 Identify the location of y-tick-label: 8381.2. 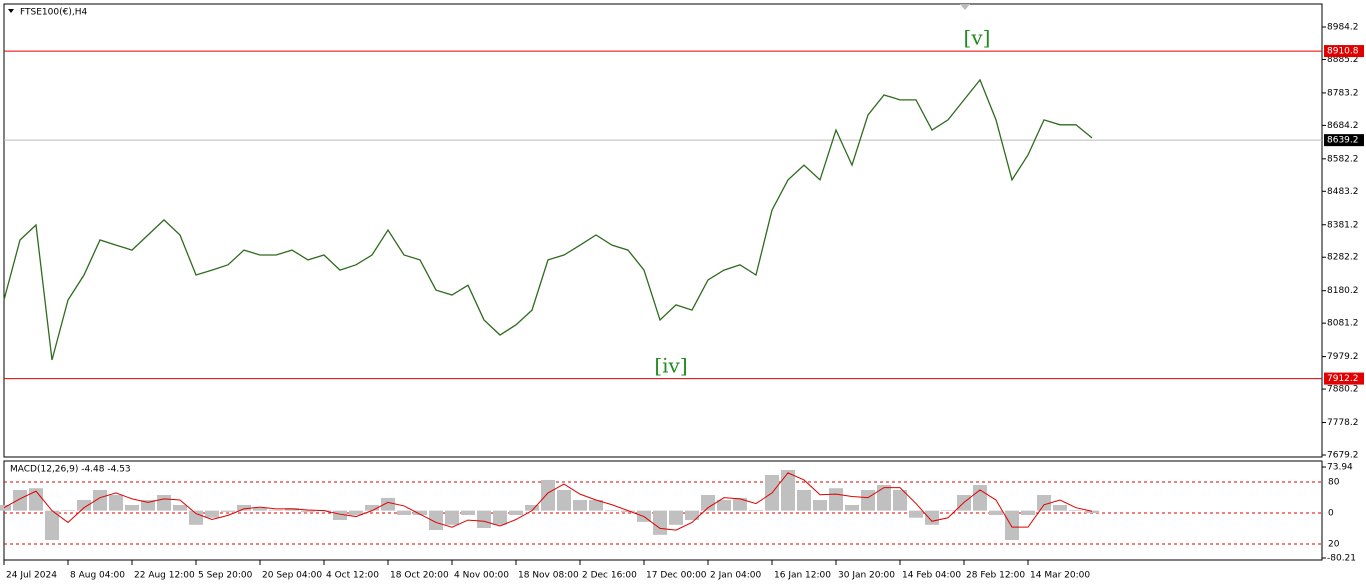
(1343, 225).